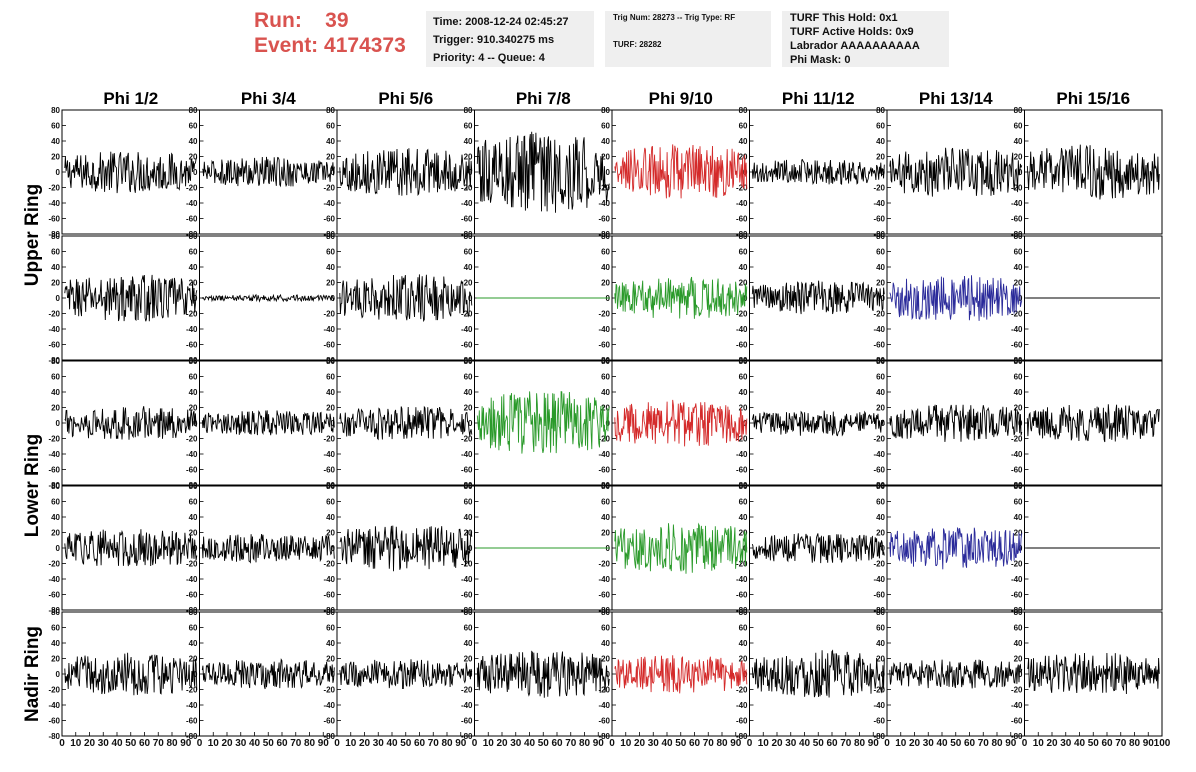  What do you see at coordinates (543, 98) in the screenshot?
I see `column-label-phi-7-8: Phi 7/8` at bounding box center [543, 98].